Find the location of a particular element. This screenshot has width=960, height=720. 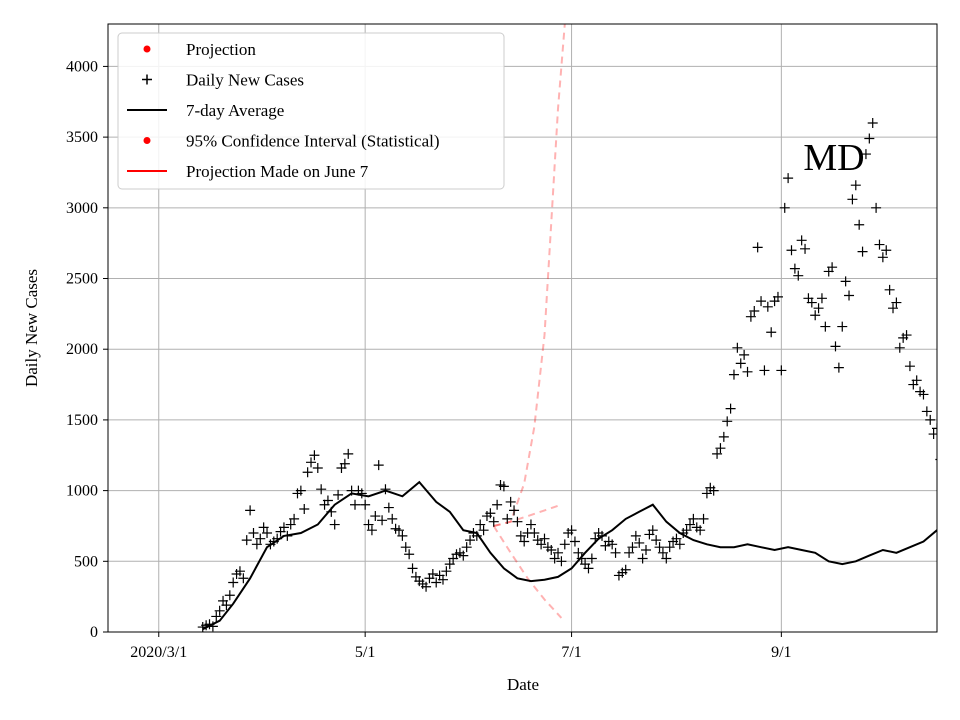

y-tick-label: 4000 is located at coordinates (82, 66).